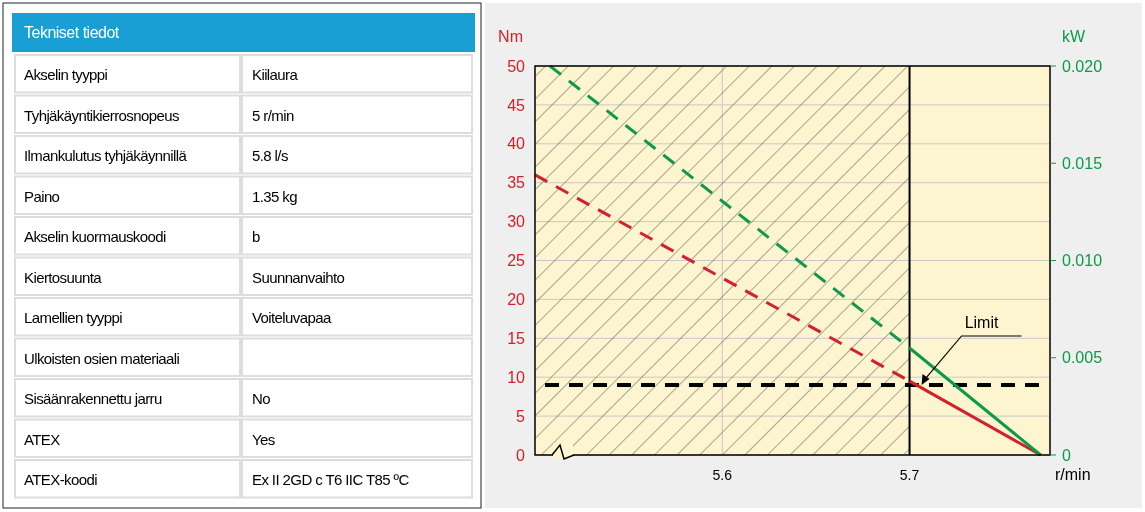 The image size is (1145, 512). Describe the element at coordinates (261, 398) in the screenshot. I see `text: No` at that location.